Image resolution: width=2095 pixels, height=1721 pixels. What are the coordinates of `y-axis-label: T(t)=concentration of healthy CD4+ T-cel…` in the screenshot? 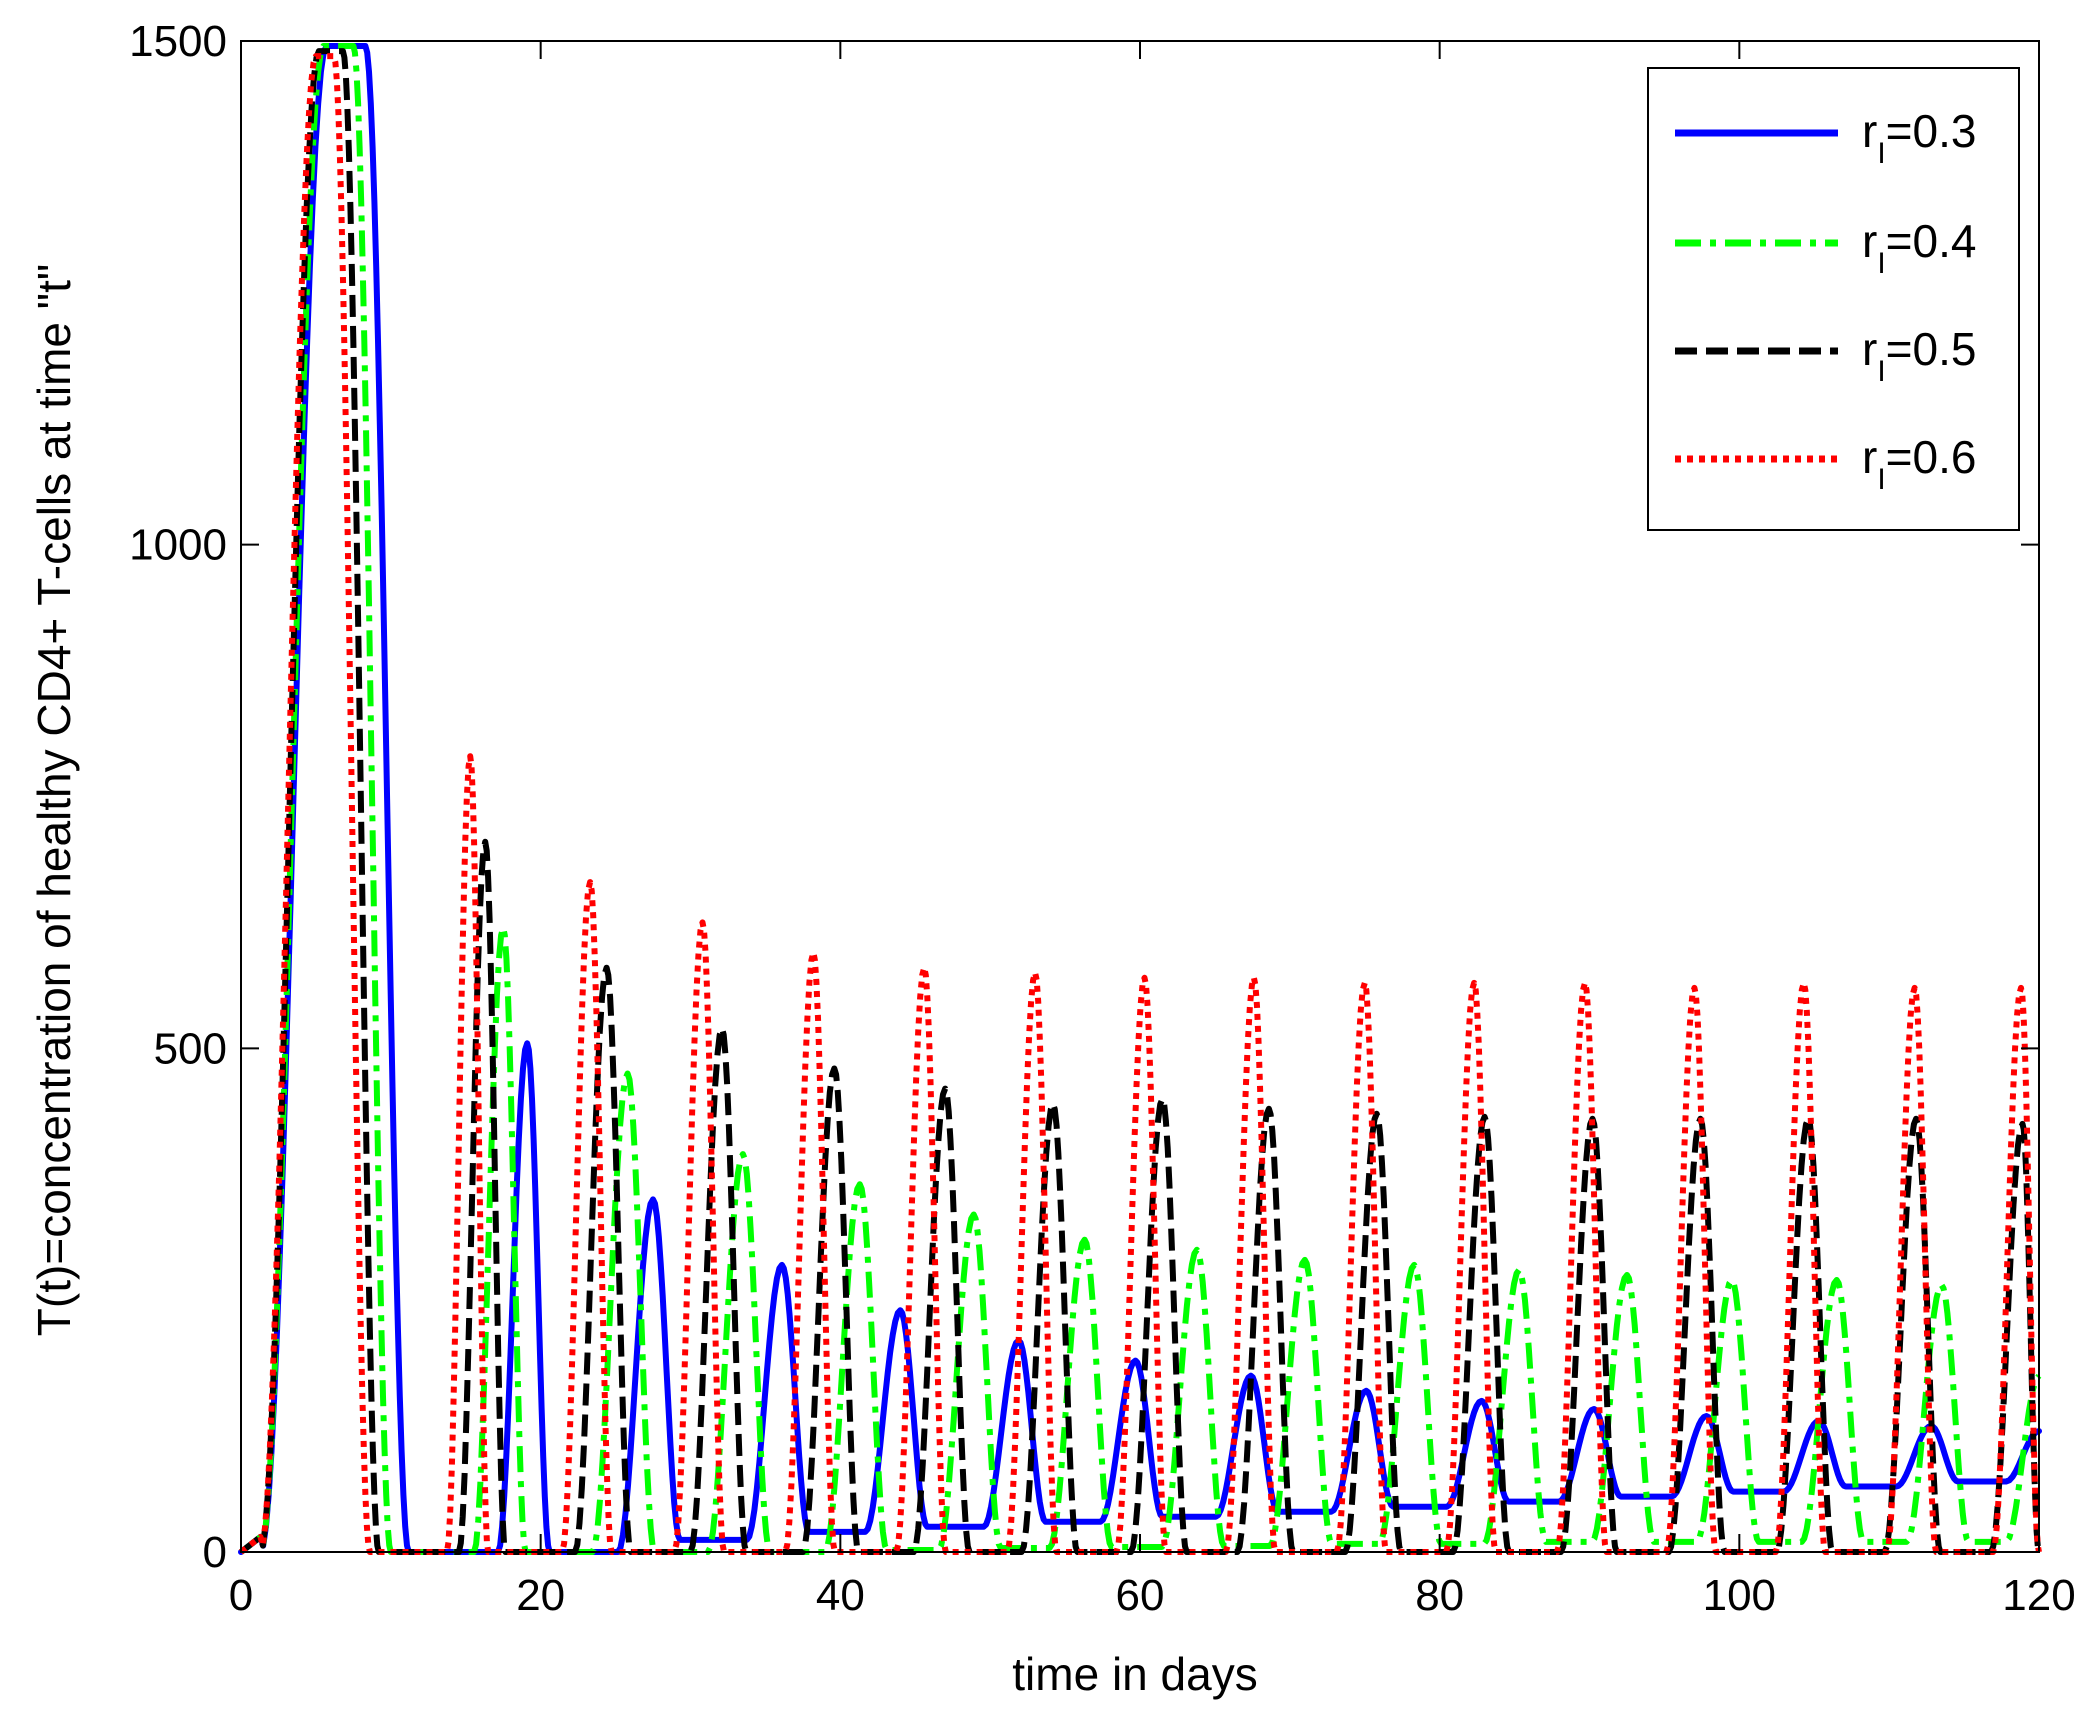 It's located at (54, 800).